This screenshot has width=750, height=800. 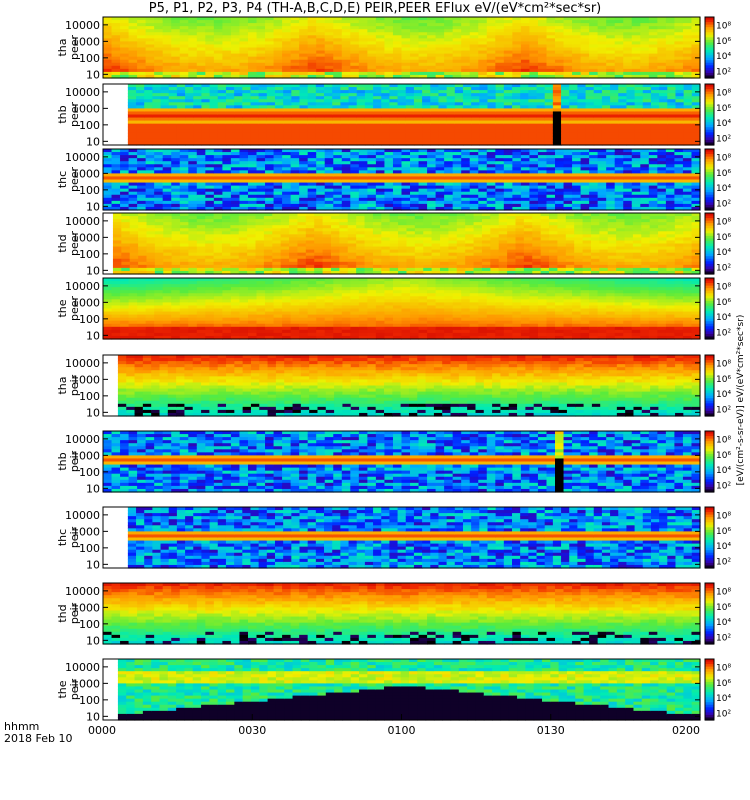 I want to click on panel-label: thcpeer, so click(x=68, y=180).